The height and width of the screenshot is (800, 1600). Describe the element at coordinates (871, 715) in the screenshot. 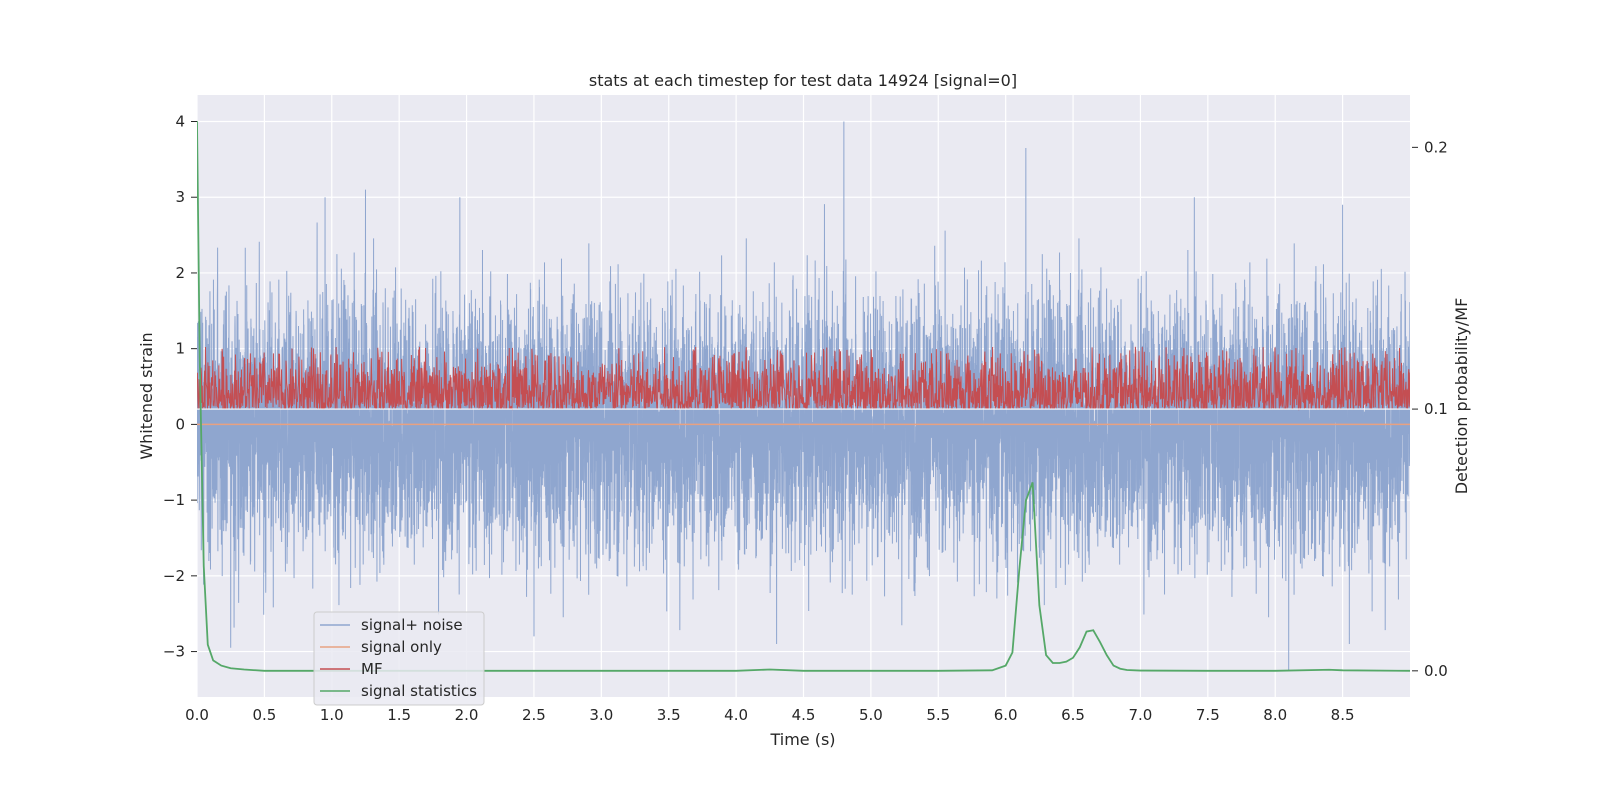

I see `x-tick-label: 5.0` at that location.